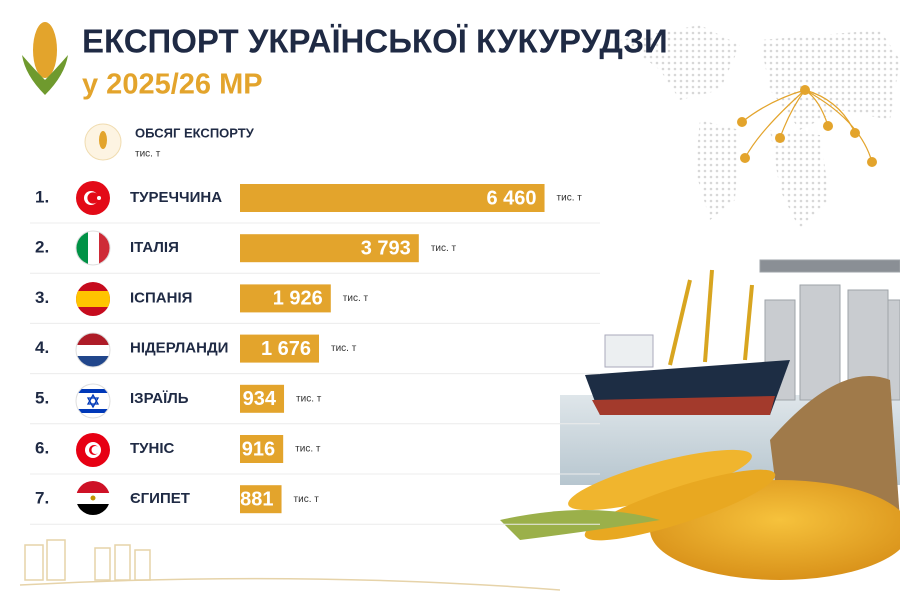  Describe the element at coordinates (375, 41) in the screenshot. I see `chart-title: ЕКСПОРТ УКРАЇНСЬКОЇ КУКУРУДЗИ` at that location.